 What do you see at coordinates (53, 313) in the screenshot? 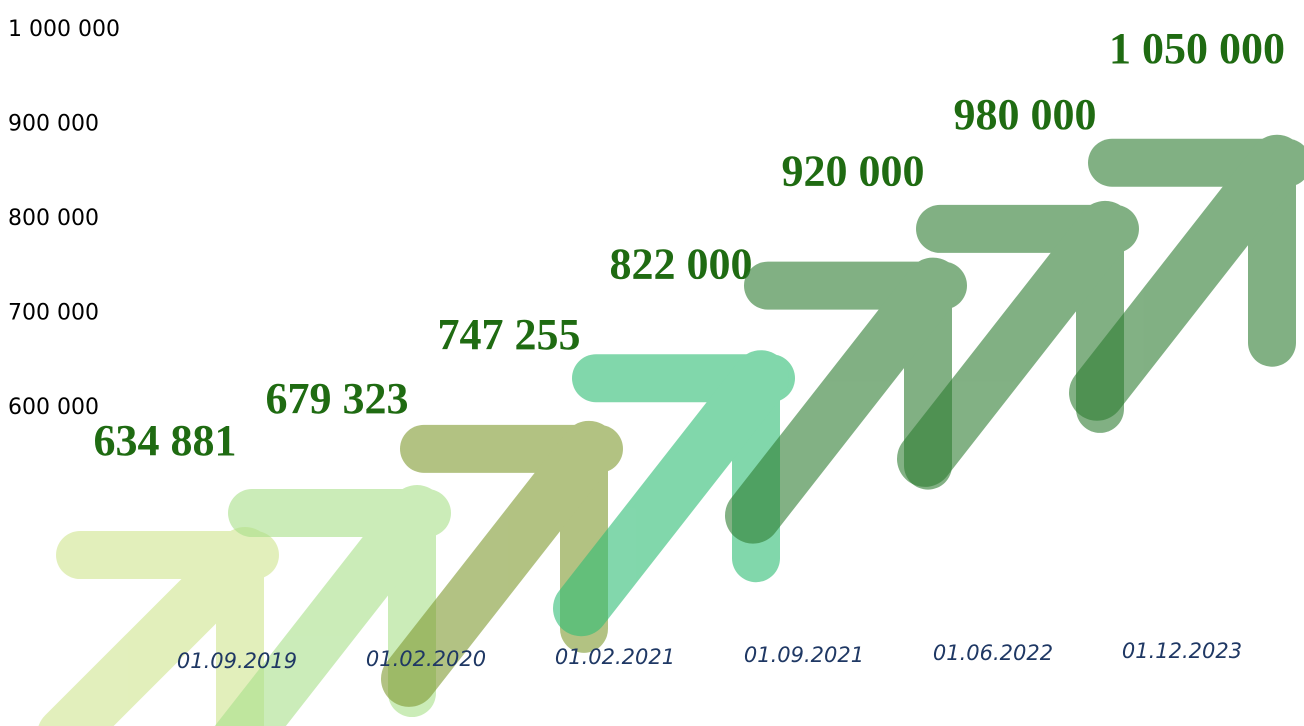
I see `y-tick-label: 700 000` at bounding box center [53, 313].